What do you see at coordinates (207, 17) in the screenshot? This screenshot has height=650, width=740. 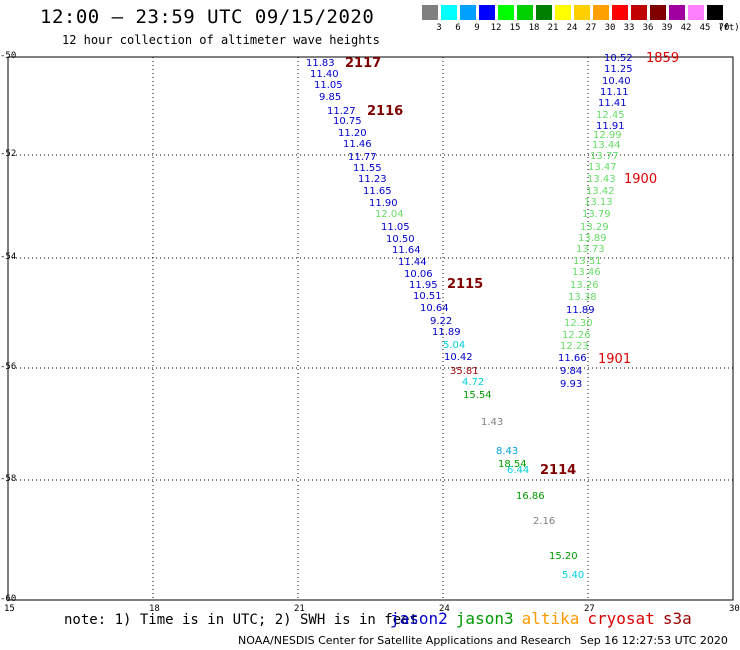 I see `page-title: 12:00 – 23:59 UTC 09/15/2020` at bounding box center [207, 17].